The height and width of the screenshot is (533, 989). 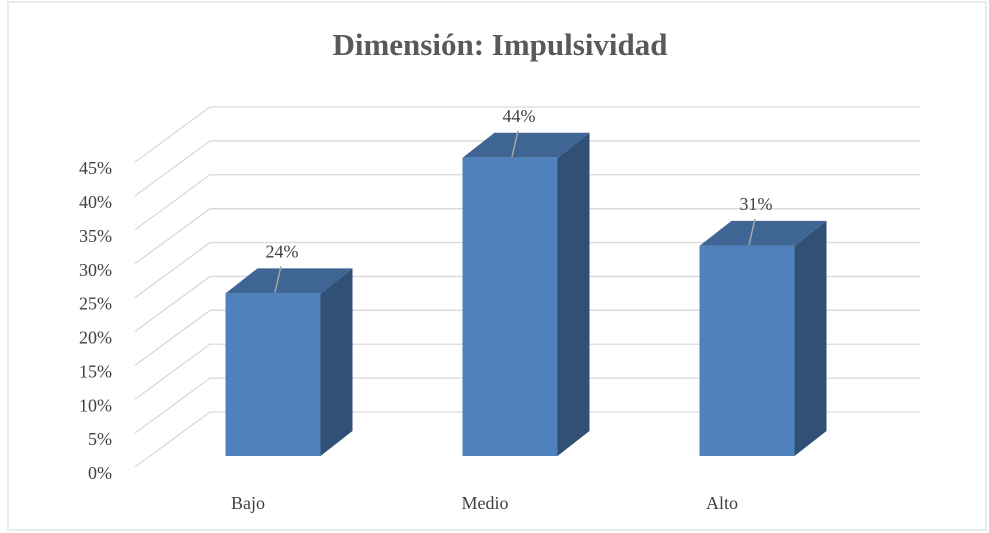 I want to click on y-tick-label: 10%, so click(x=95, y=405).